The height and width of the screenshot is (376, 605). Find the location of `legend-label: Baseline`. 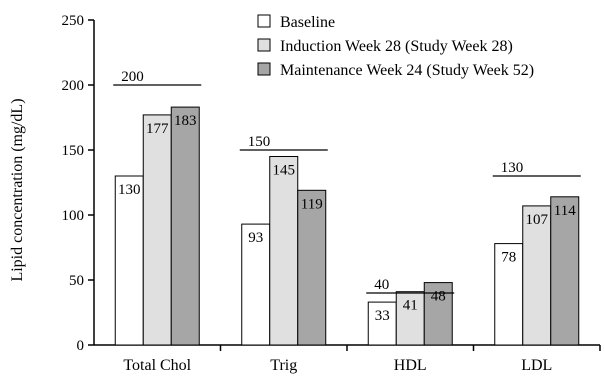

legend-label: Baseline is located at coordinates (307, 22).